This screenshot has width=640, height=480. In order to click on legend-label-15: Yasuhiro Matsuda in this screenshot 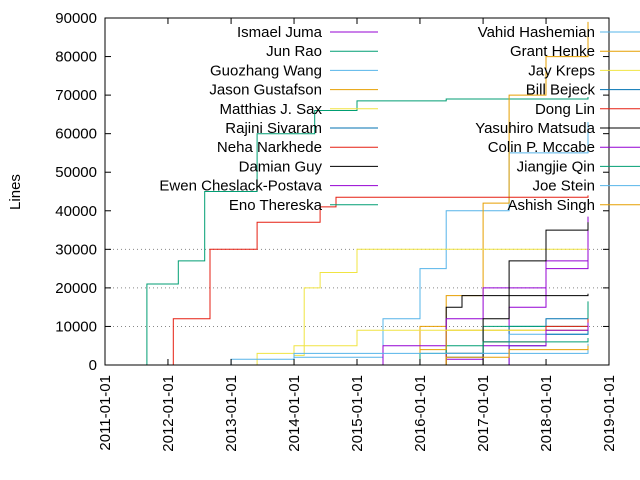, I will do `click(535, 128)`.